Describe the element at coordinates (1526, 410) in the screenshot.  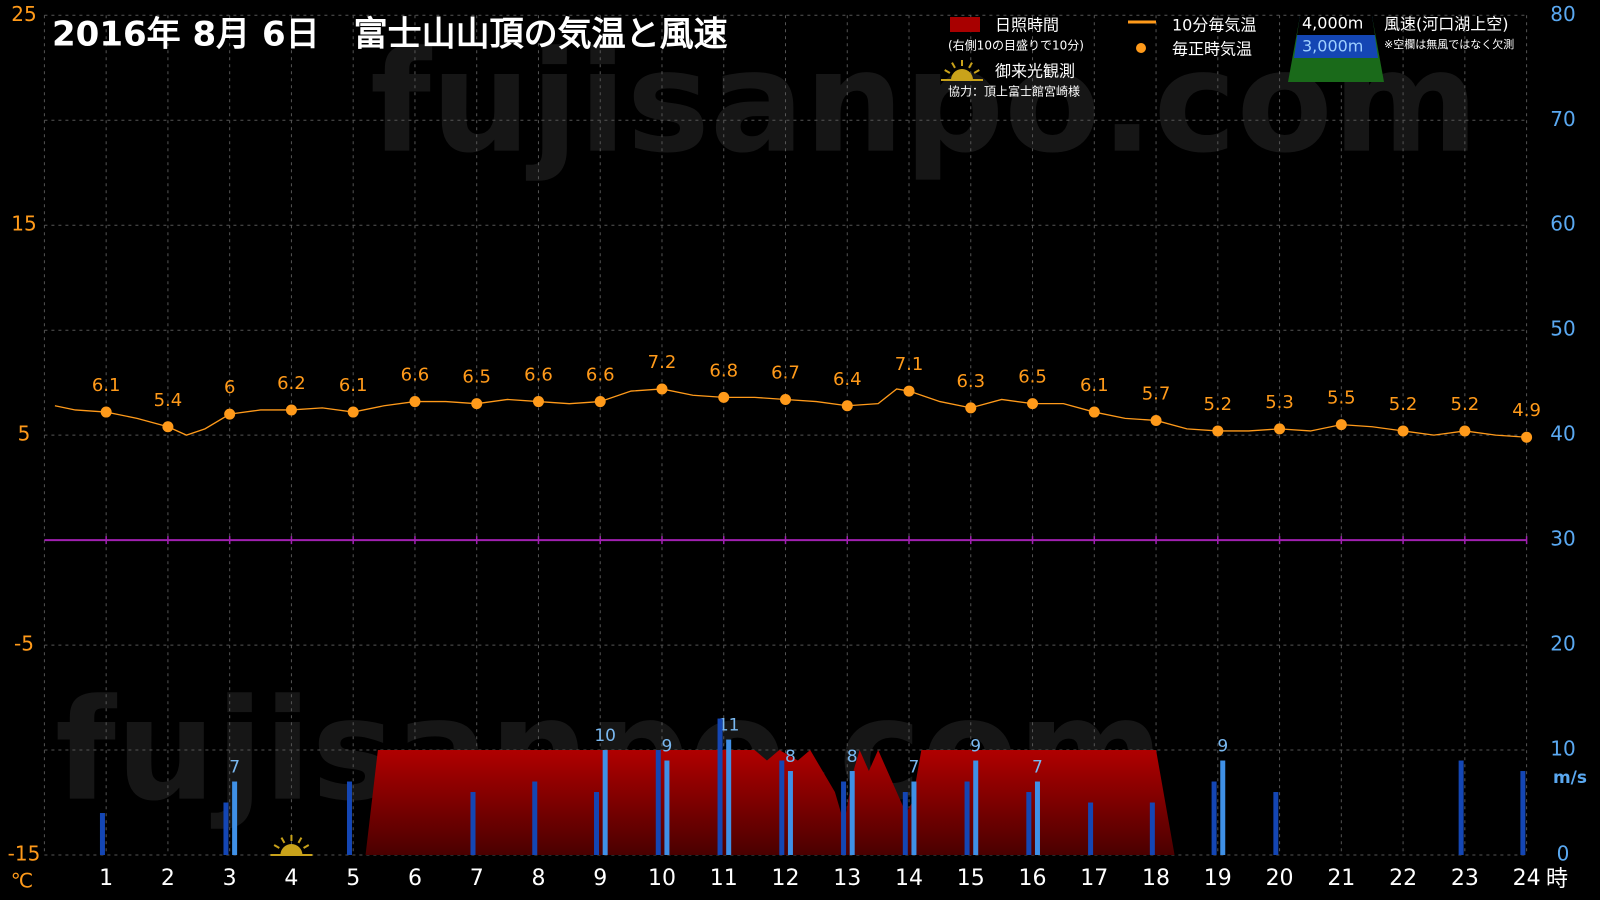
I see `data-label: 4.9` at that location.